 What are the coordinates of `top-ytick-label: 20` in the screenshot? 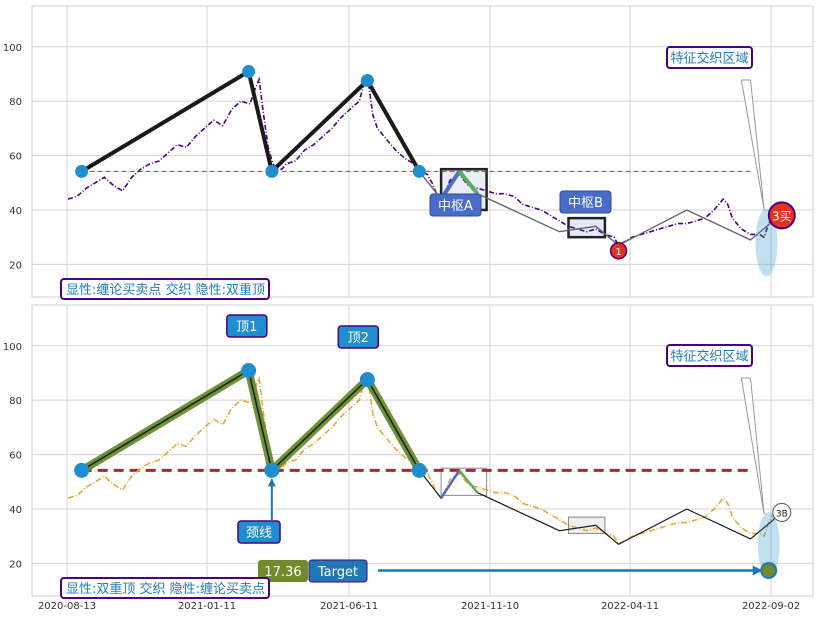 It's located at (15, 265).